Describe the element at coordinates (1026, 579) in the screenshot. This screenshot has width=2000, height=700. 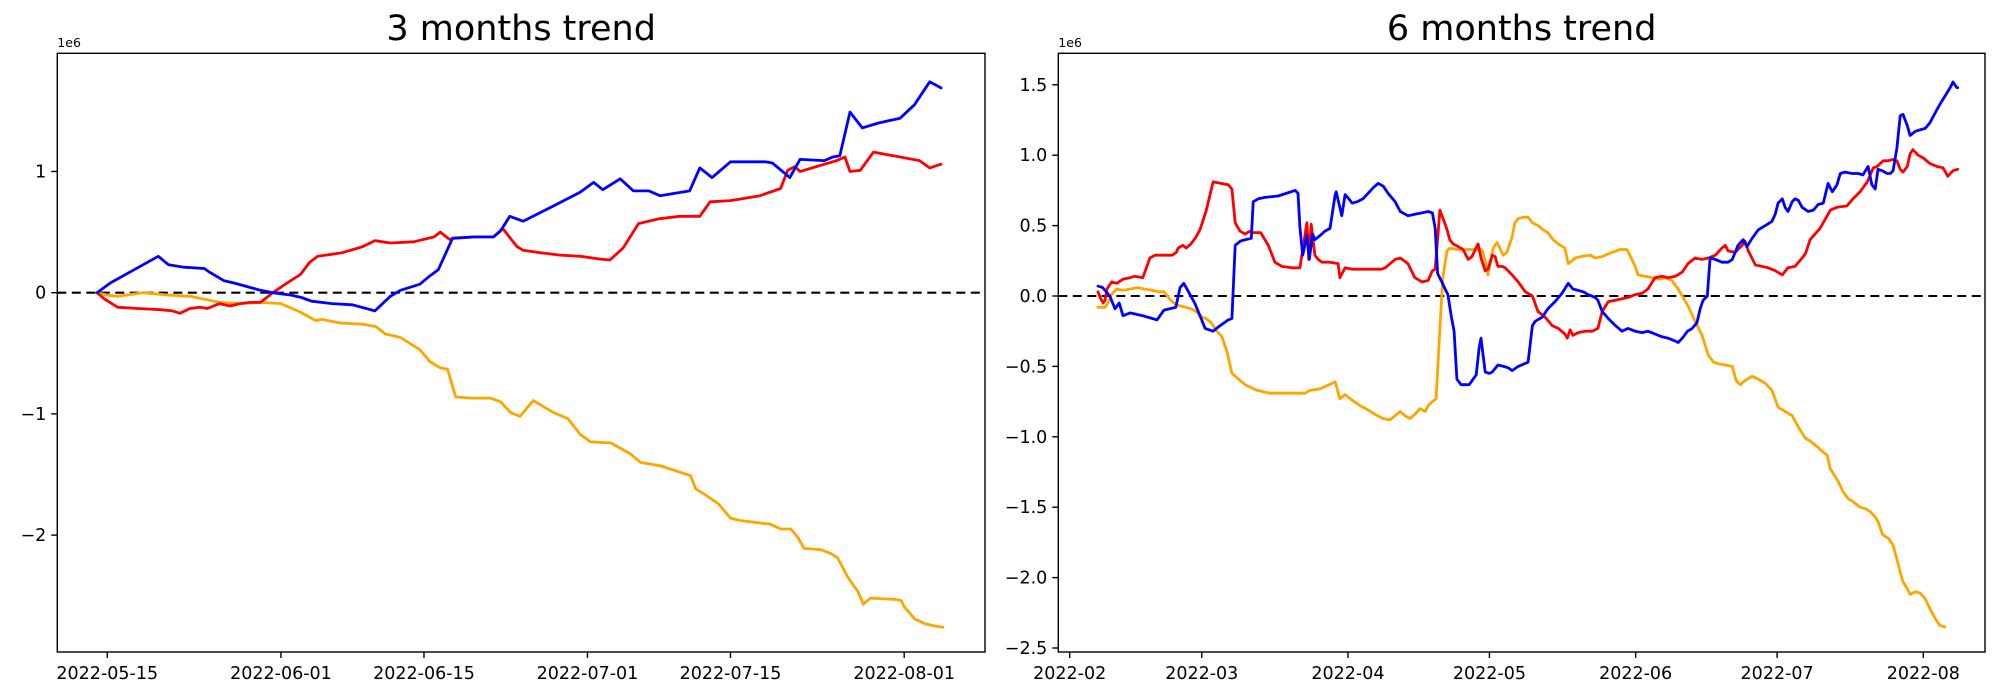
I see `y-tick-label: −2.0` at that location.